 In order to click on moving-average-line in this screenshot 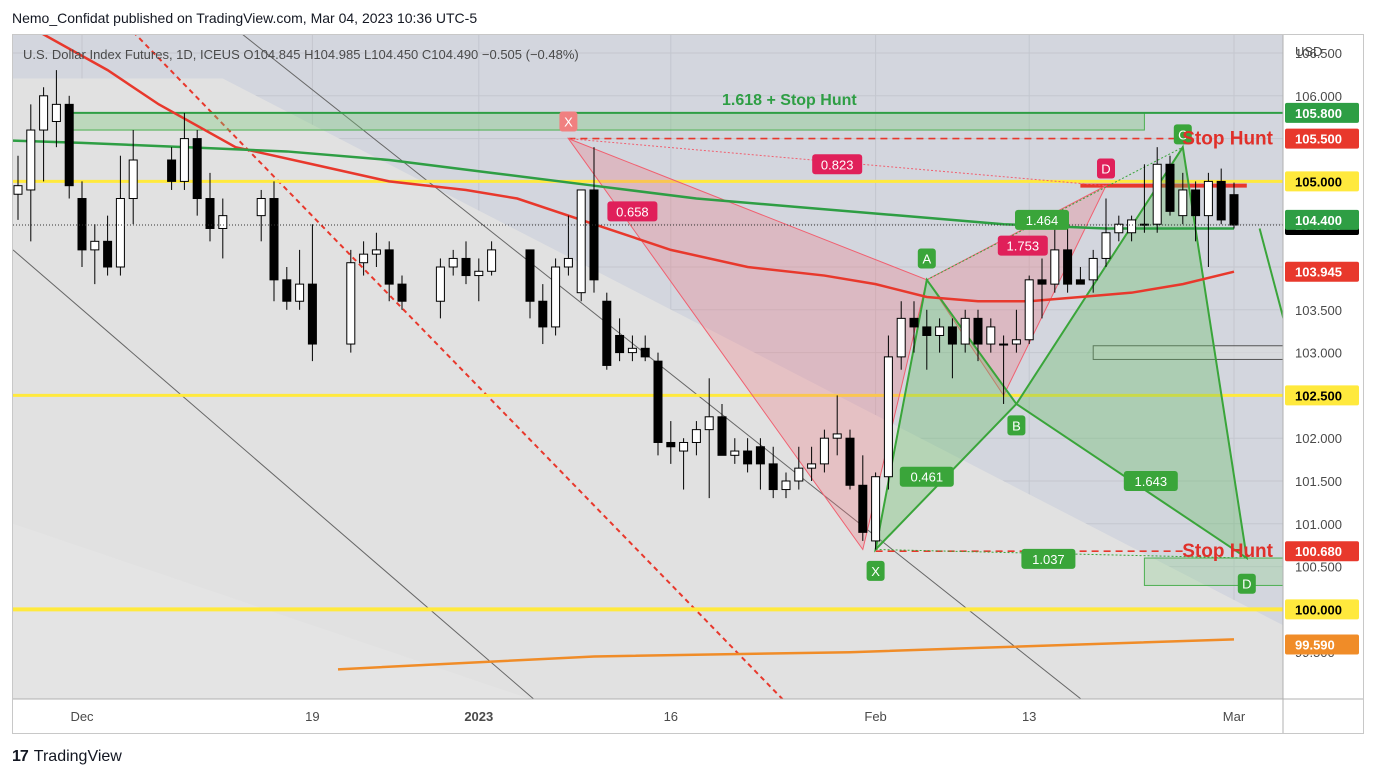, I will do `click(786, 654)`.